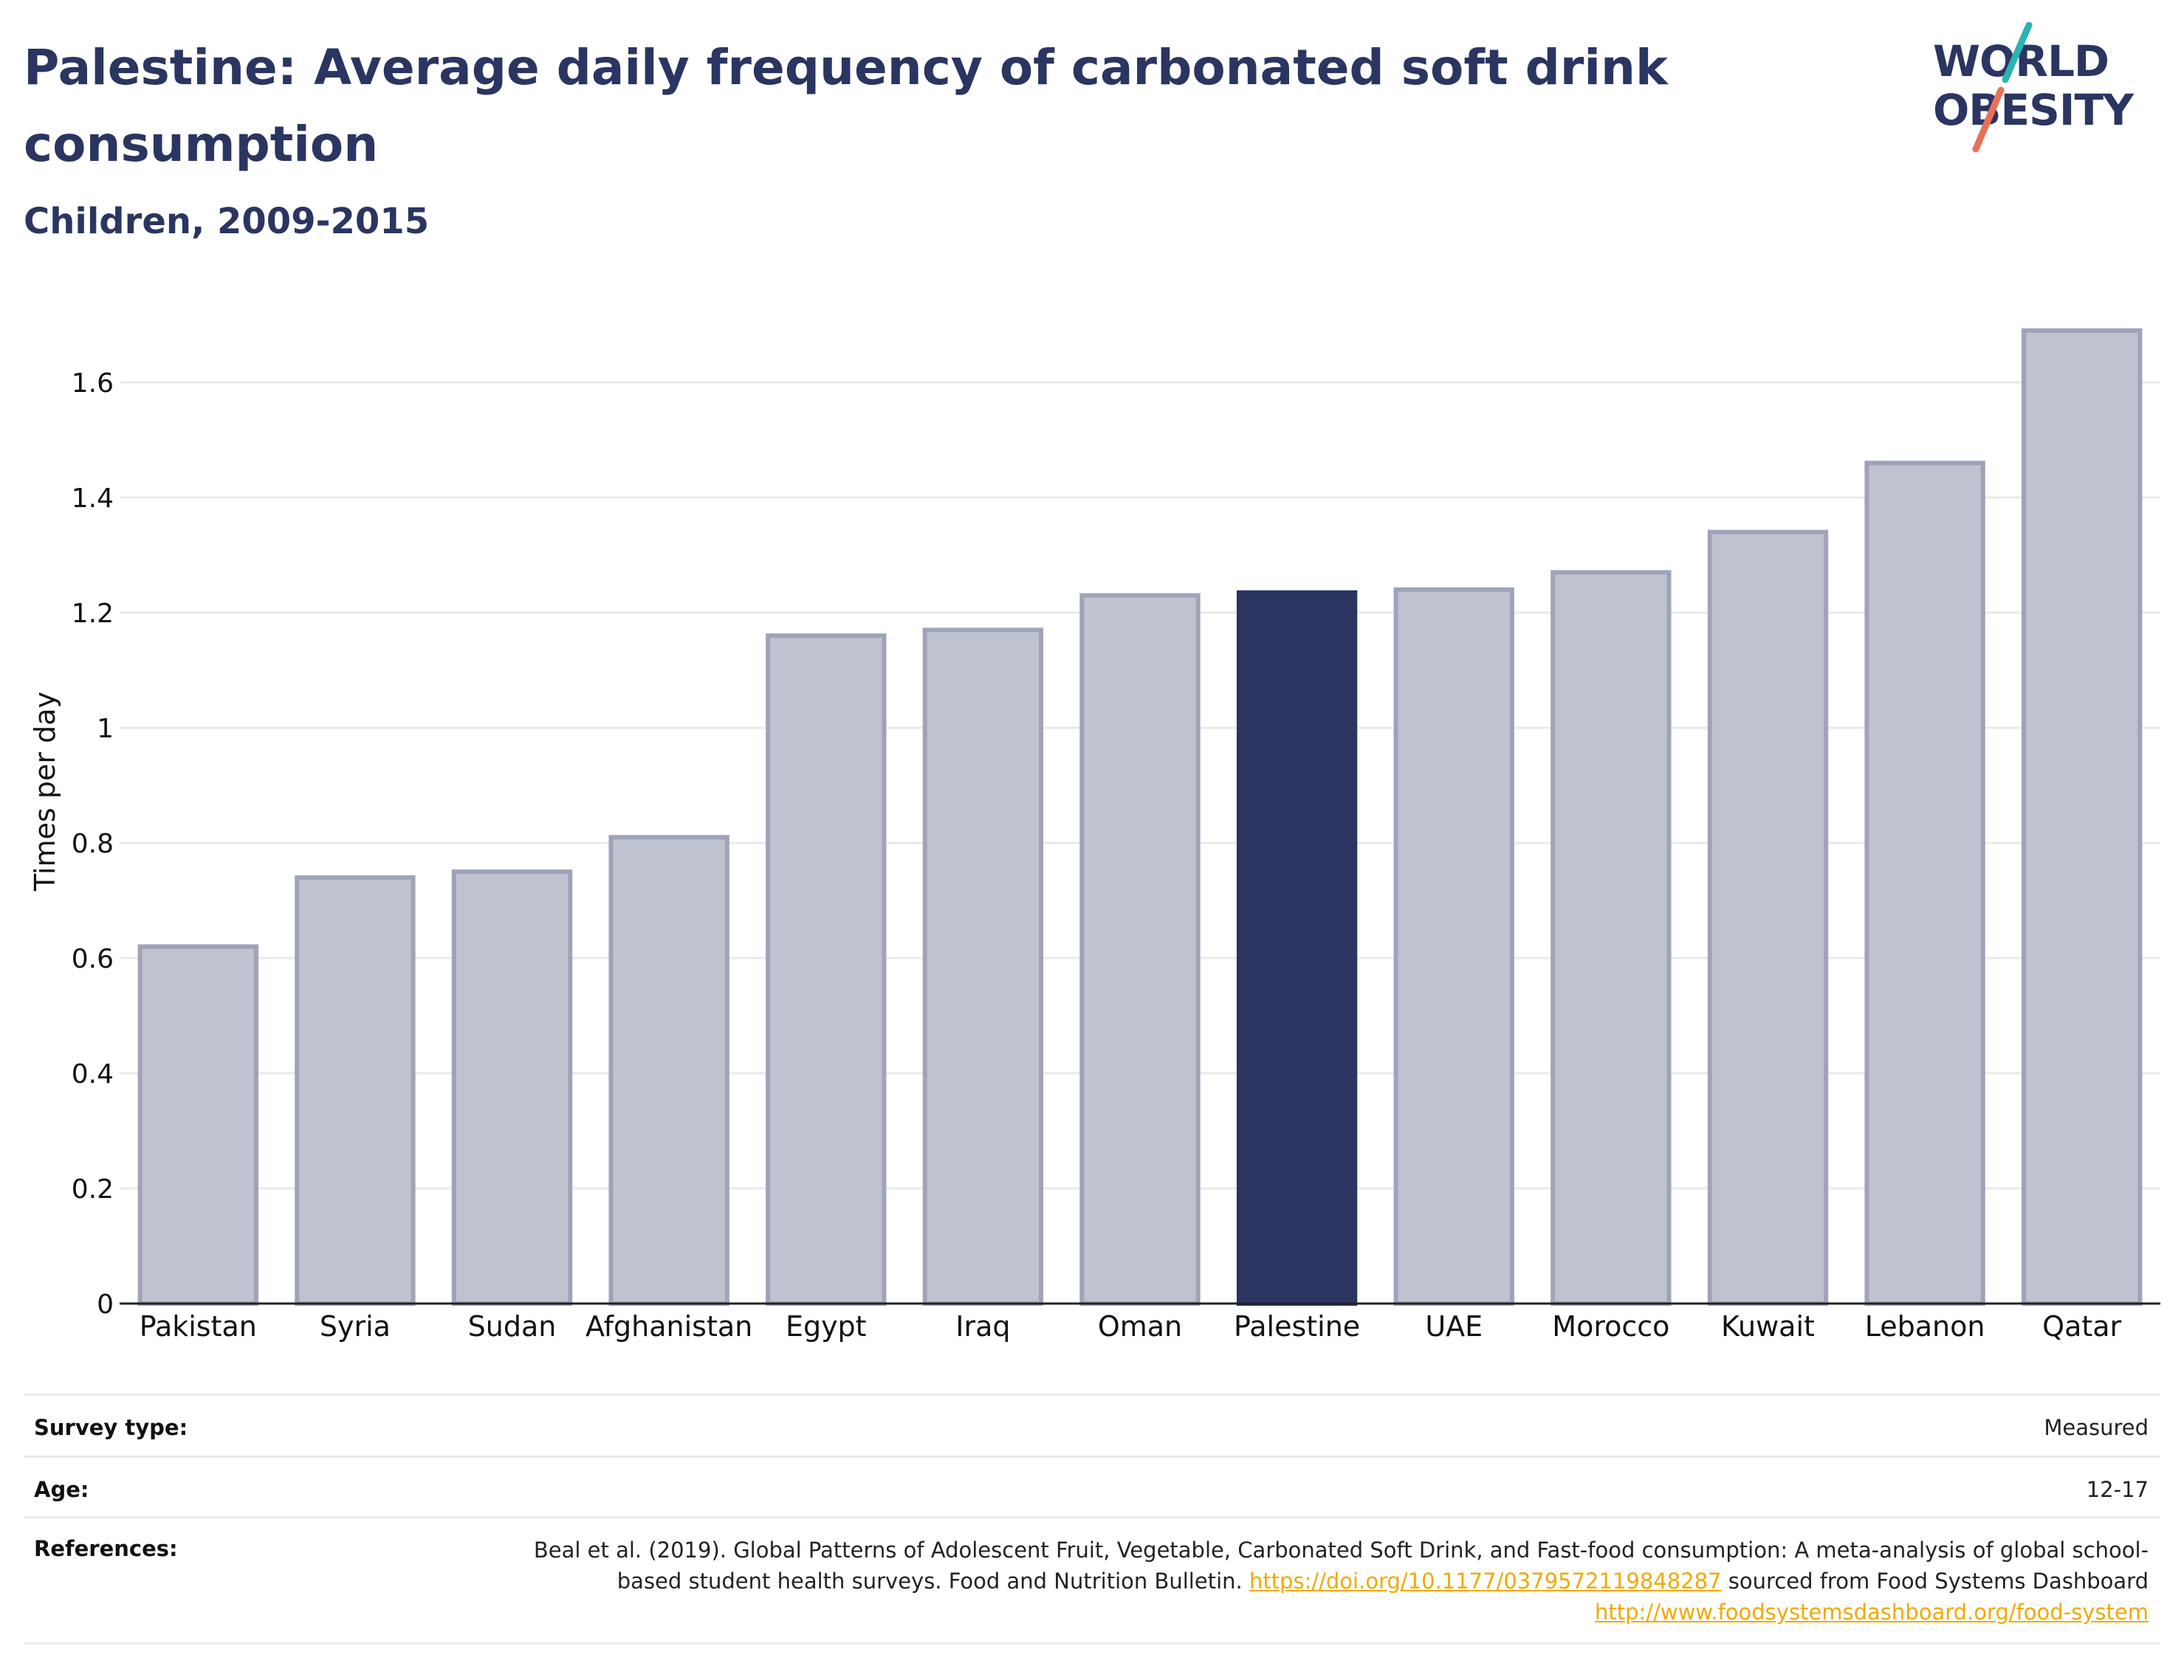 The width and height of the screenshot is (2184, 1680). What do you see at coordinates (513, 1326) in the screenshot?
I see `x-tick-label: Sudan` at bounding box center [513, 1326].